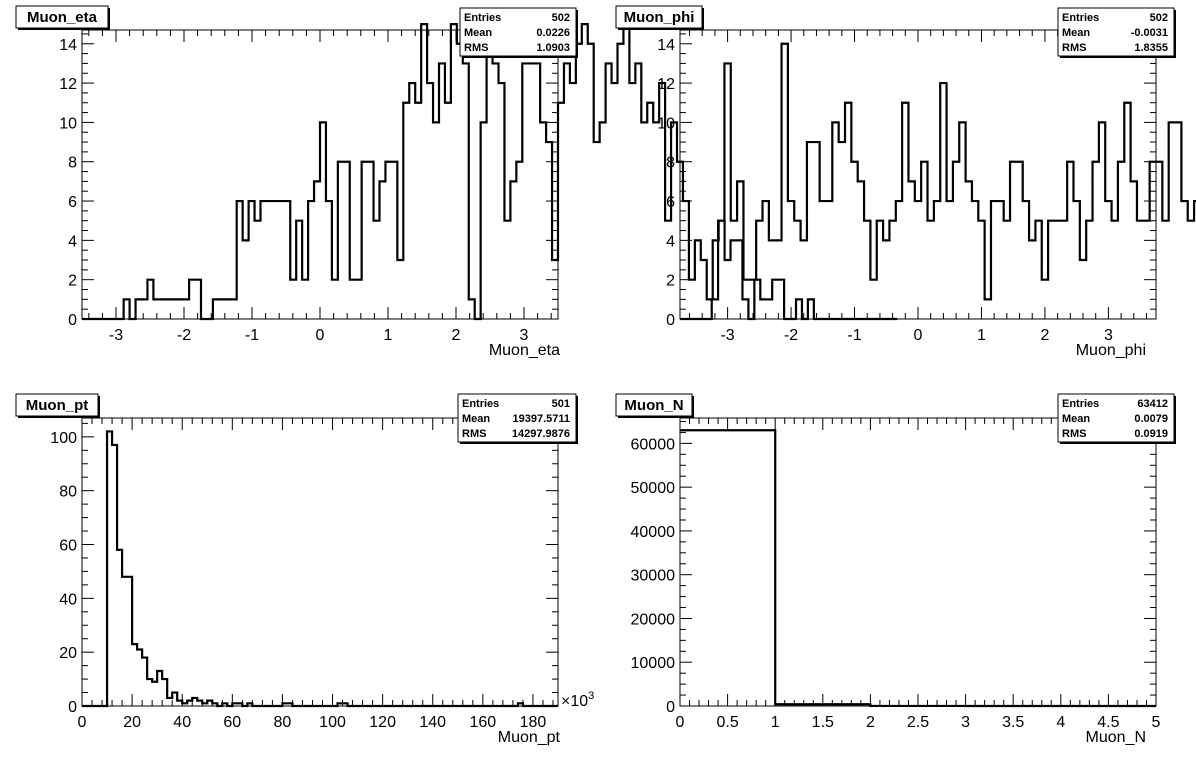  What do you see at coordinates (653, 576) in the screenshot?
I see `y-tick-label: 30000` at bounding box center [653, 576].